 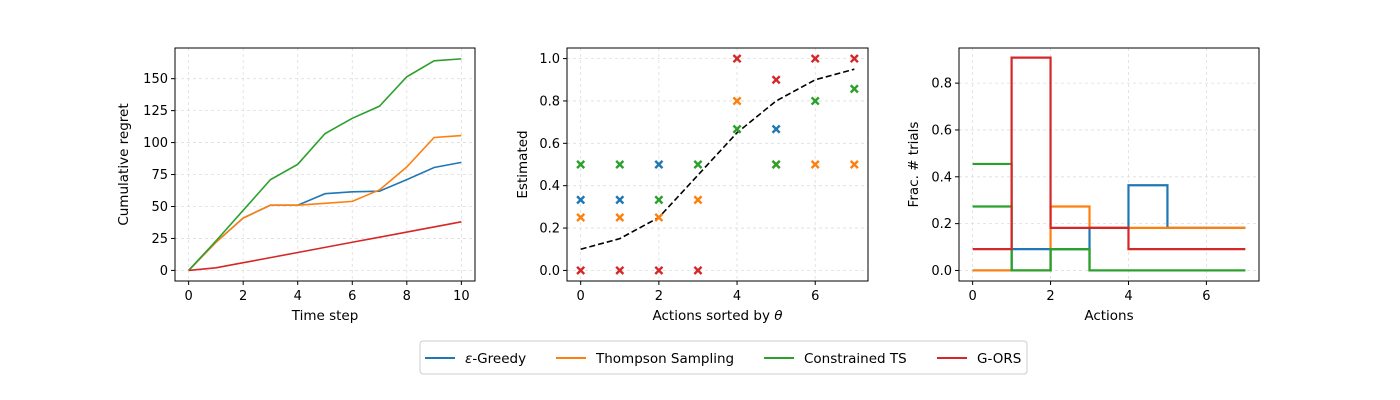 What do you see at coordinates (1109, 153) in the screenshot?
I see `series-step-g-ors` at bounding box center [1109, 153].